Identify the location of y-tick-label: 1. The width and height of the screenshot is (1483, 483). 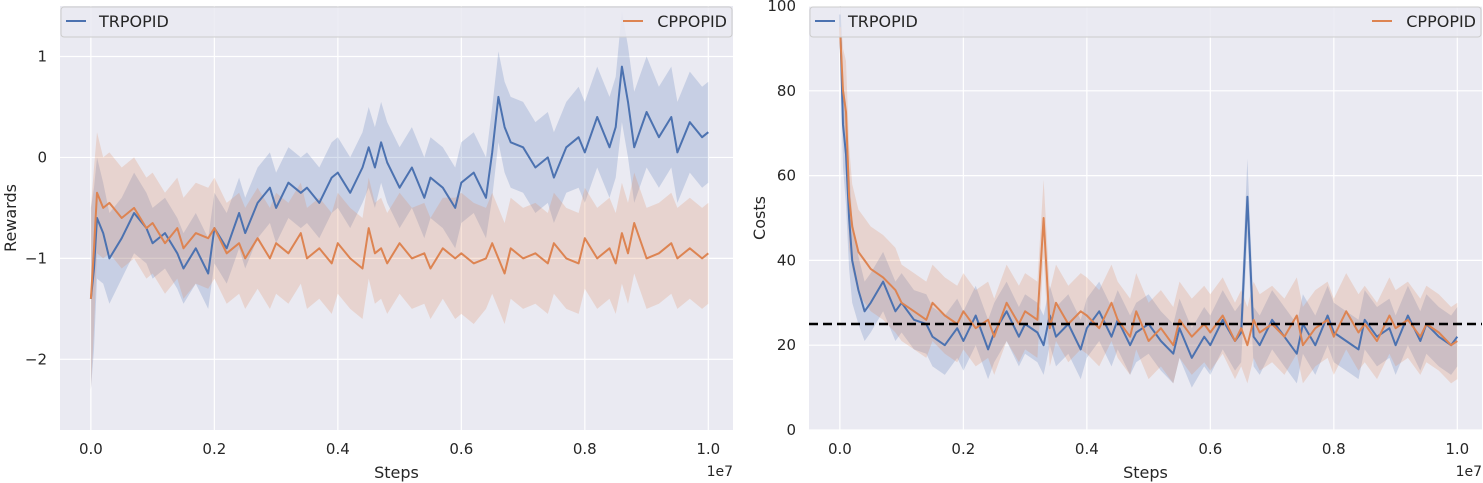
(42, 56).